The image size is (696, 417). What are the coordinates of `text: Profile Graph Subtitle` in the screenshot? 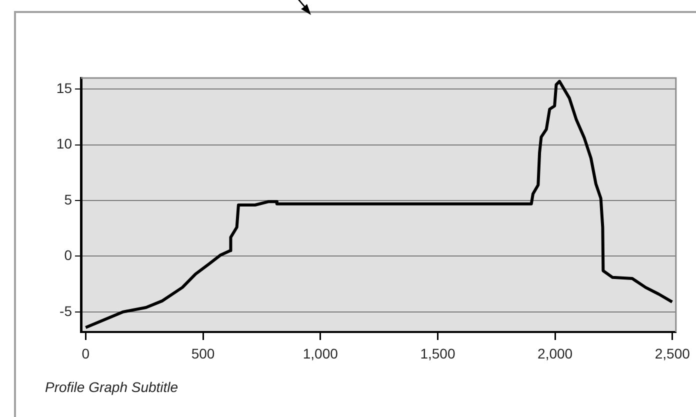 It's located at (111, 387).